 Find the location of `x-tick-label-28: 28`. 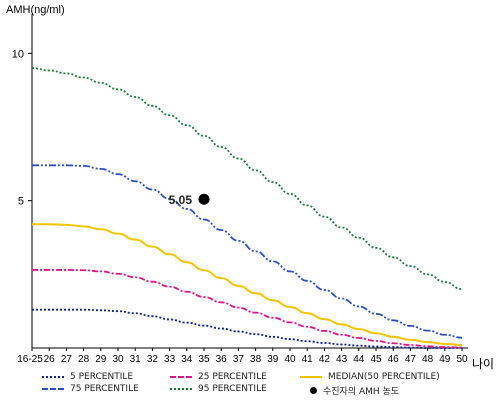

x-tick-label-28: 28 is located at coordinates (84, 359).